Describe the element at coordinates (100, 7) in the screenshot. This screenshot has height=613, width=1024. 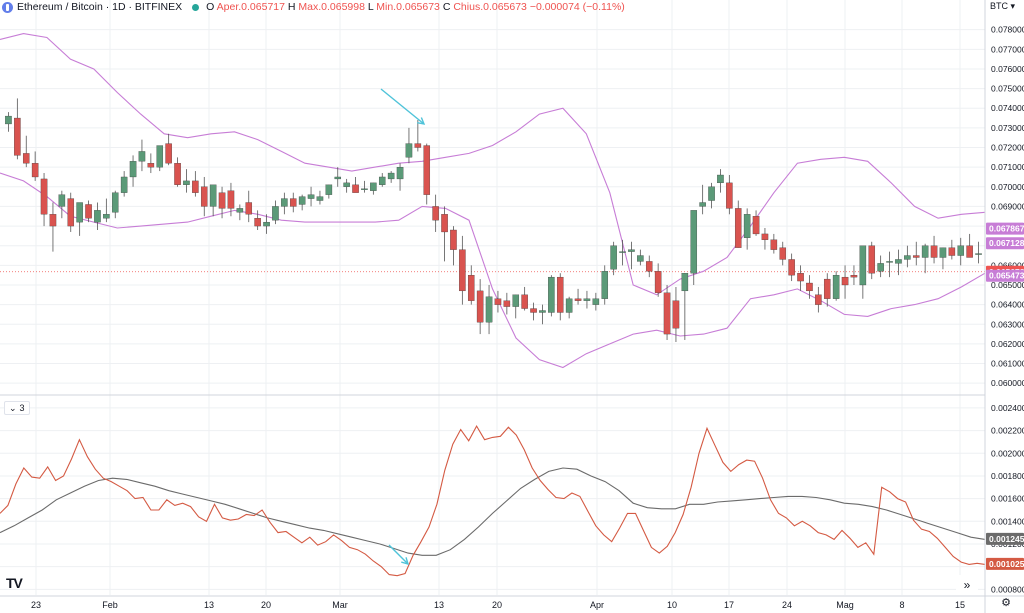
I see `symbol-title: Ethereum / Bitcoin · 1D · BITFINEX` at that location.